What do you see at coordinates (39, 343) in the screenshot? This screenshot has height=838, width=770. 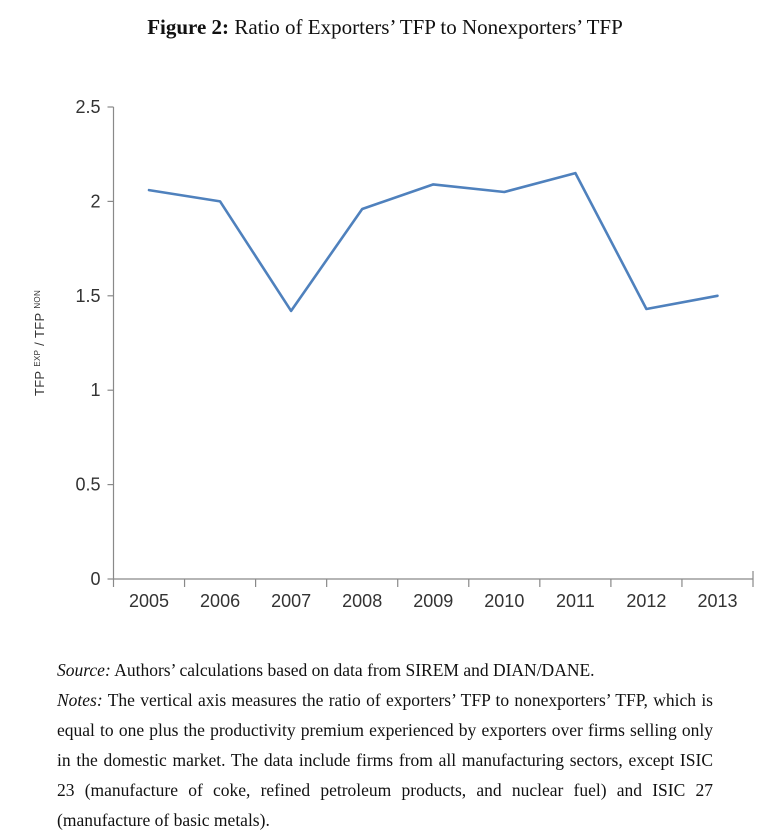 I see `y-axis-title: TFP EXP / TFP NON` at bounding box center [39, 343].